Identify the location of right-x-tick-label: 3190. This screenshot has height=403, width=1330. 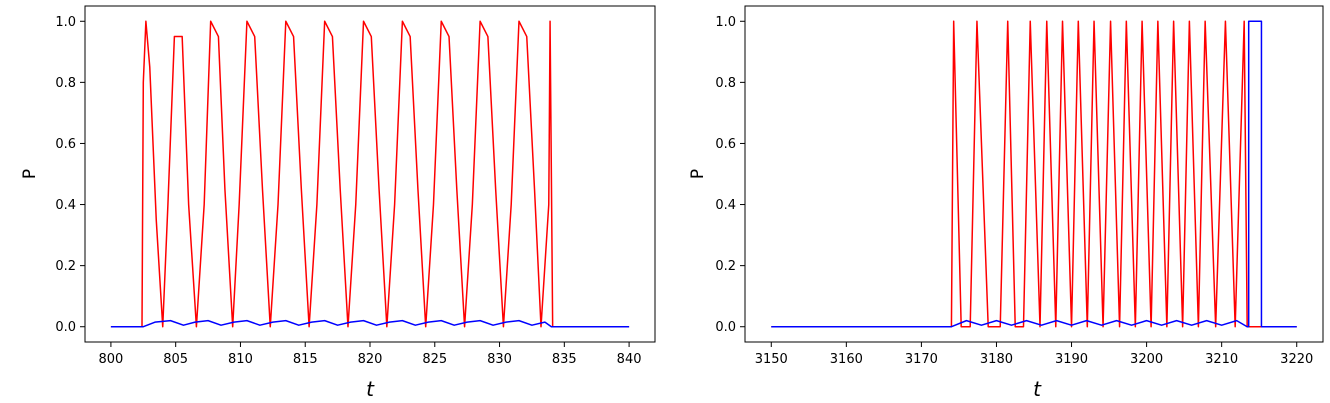
(1071, 359).